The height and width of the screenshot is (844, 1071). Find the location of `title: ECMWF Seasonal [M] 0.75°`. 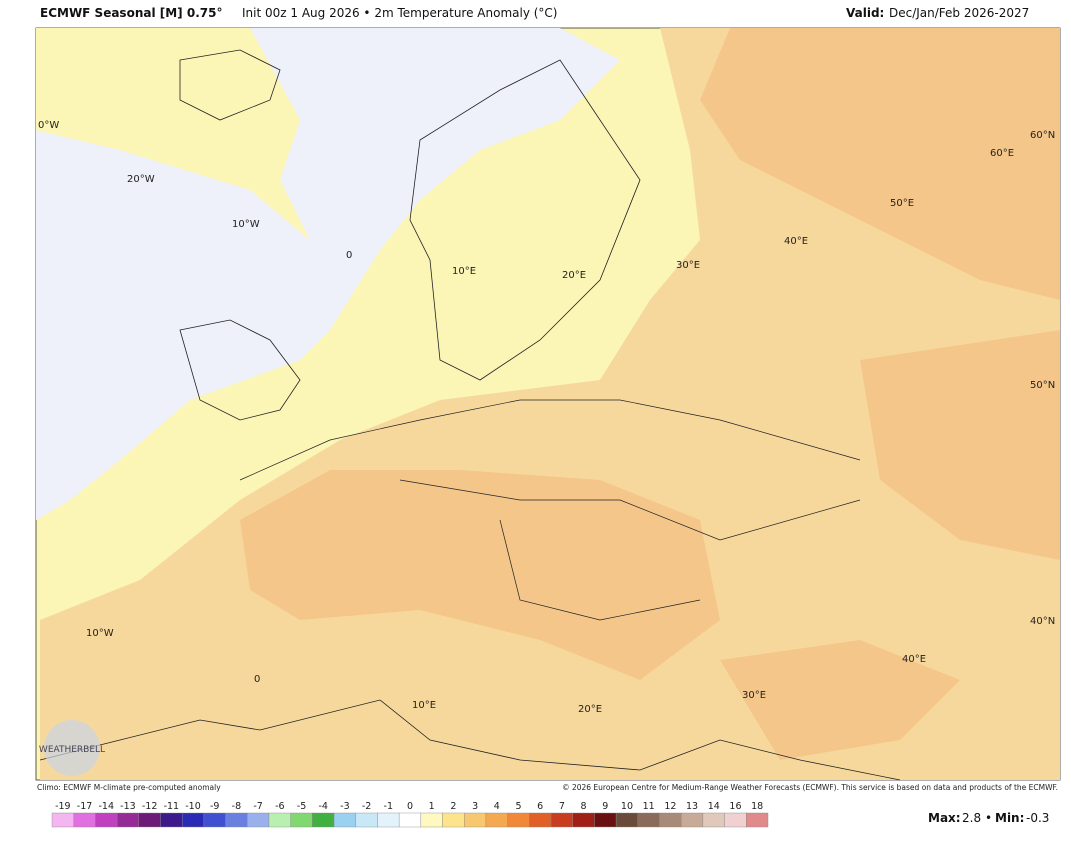

title: ECMWF Seasonal [M] 0.75° is located at coordinates (131, 13).